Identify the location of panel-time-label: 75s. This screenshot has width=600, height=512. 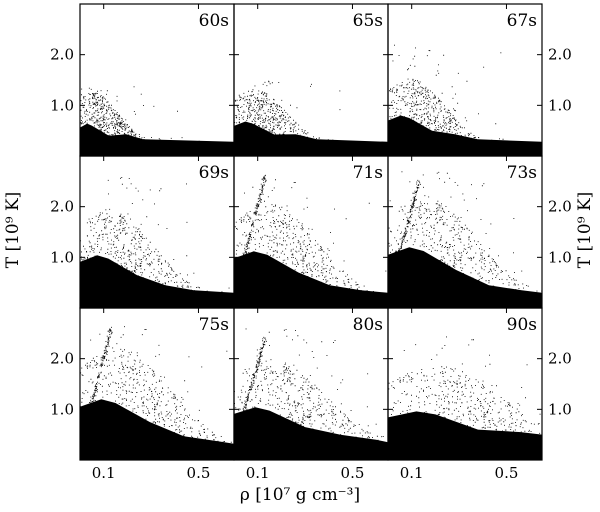
(214, 325).